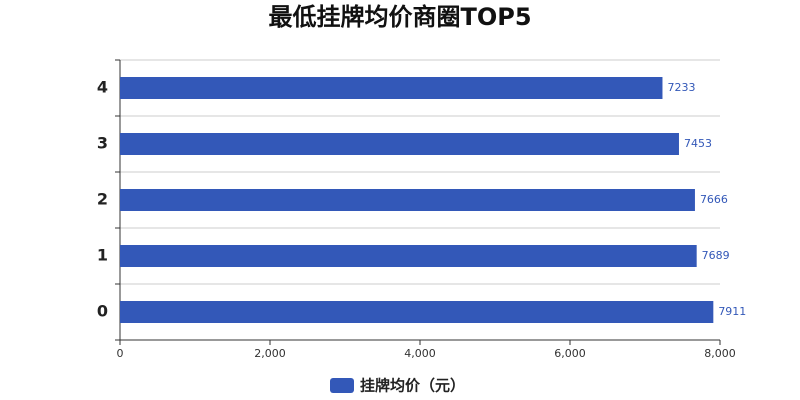 The image size is (800, 400). What do you see at coordinates (720, 353) in the screenshot?
I see `x-tick-label: 8,000` at bounding box center [720, 353].